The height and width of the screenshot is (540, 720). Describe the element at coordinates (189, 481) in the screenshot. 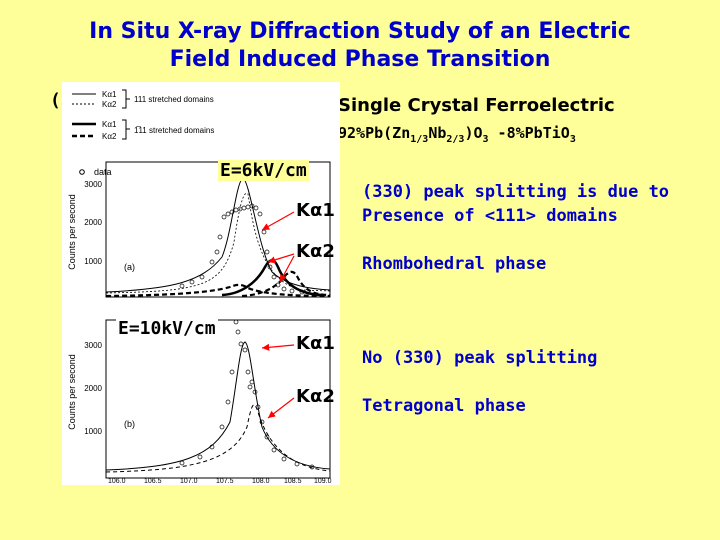

I see `svg-text: 107.0` at that location.